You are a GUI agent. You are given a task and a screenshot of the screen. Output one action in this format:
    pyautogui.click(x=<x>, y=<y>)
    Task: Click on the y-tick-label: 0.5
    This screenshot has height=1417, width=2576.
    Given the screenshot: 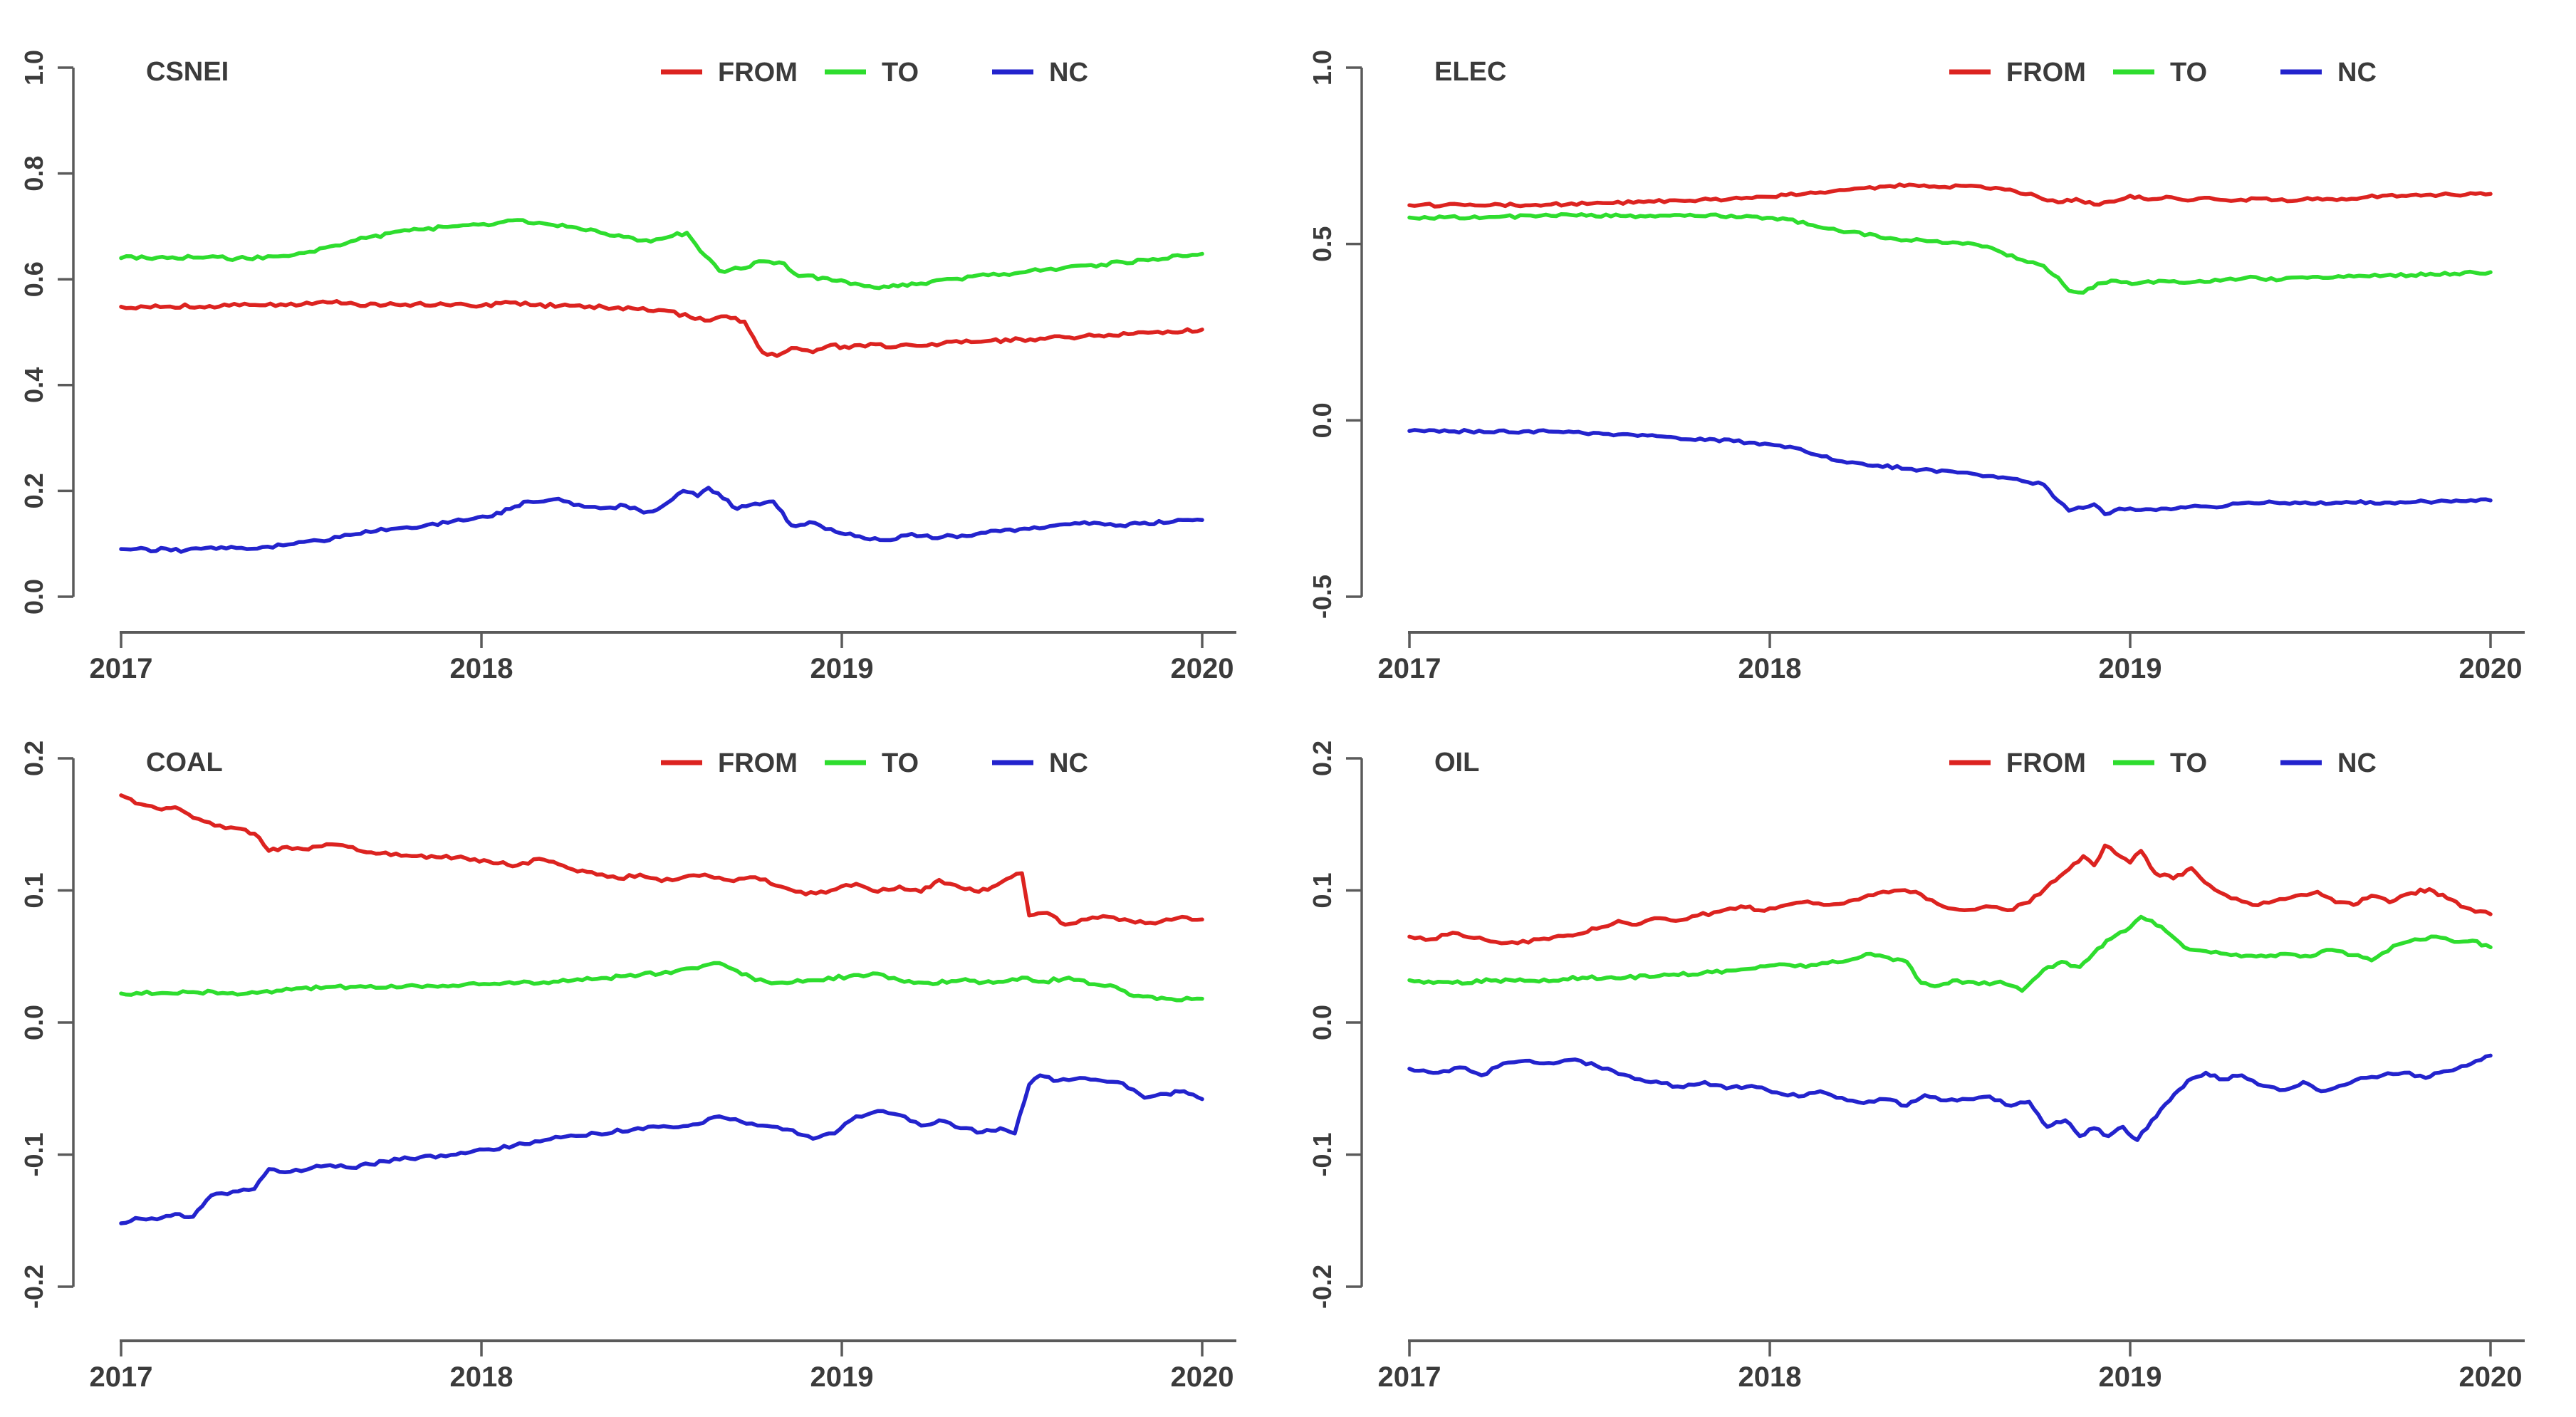 What is the action you would take?
    pyautogui.click(x=1322, y=244)
    